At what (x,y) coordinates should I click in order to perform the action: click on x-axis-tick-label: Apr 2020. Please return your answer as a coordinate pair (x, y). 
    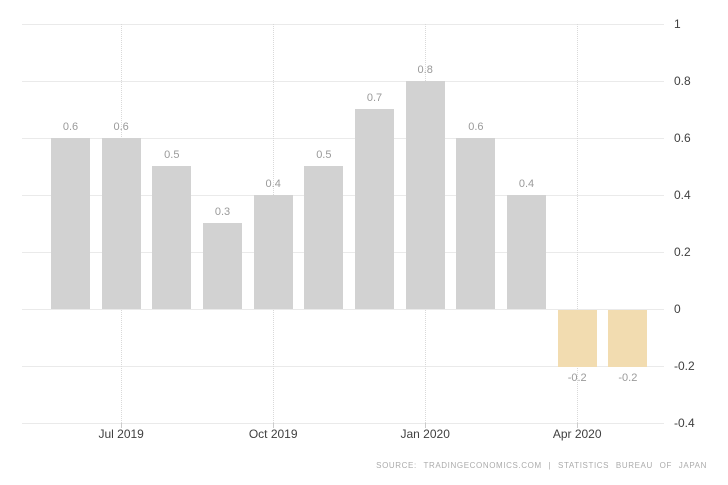
    Looking at the image, I should click on (577, 434).